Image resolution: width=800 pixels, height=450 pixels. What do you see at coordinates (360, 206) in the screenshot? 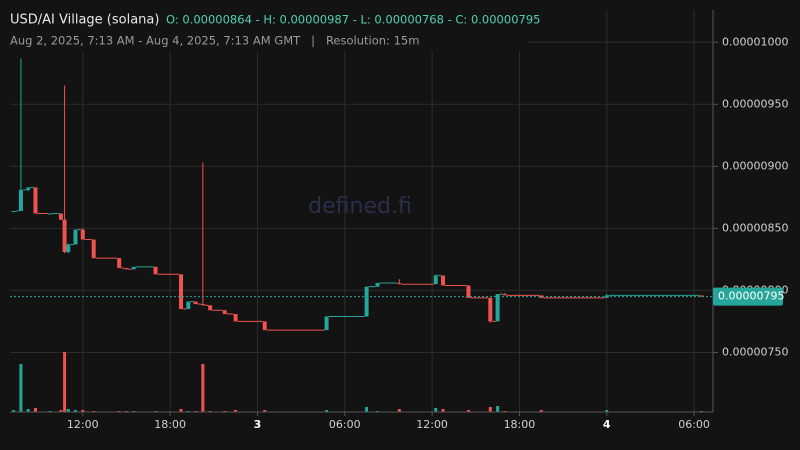
I see `watermark: defined.fi` at bounding box center [360, 206].